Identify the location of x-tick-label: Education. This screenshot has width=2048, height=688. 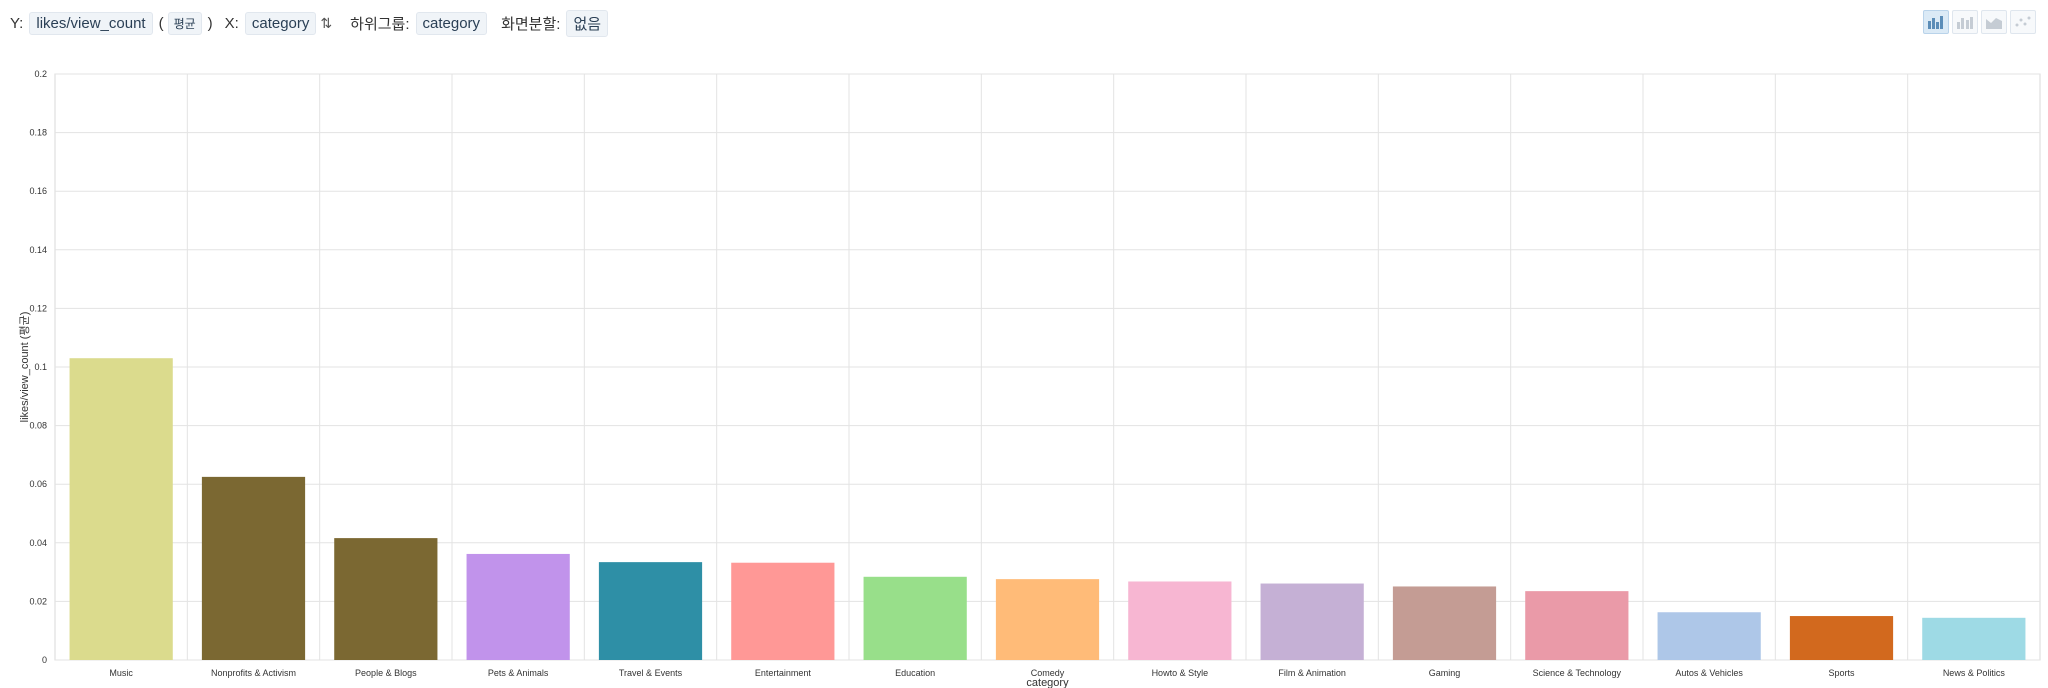
(915, 673).